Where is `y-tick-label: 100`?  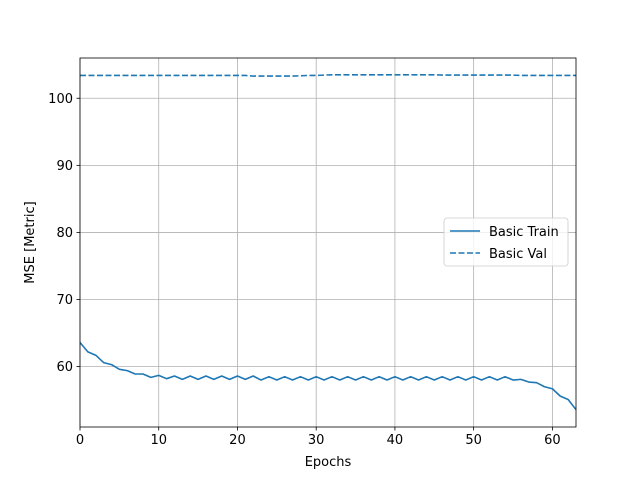 y-tick-label: 100 is located at coordinates (60, 99).